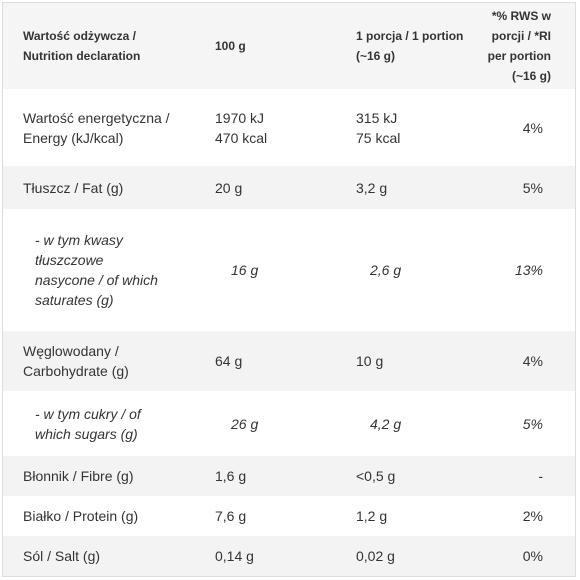 The image size is (580, 580). I want to click on cell-text: 315 kJ, so click(377, 117).